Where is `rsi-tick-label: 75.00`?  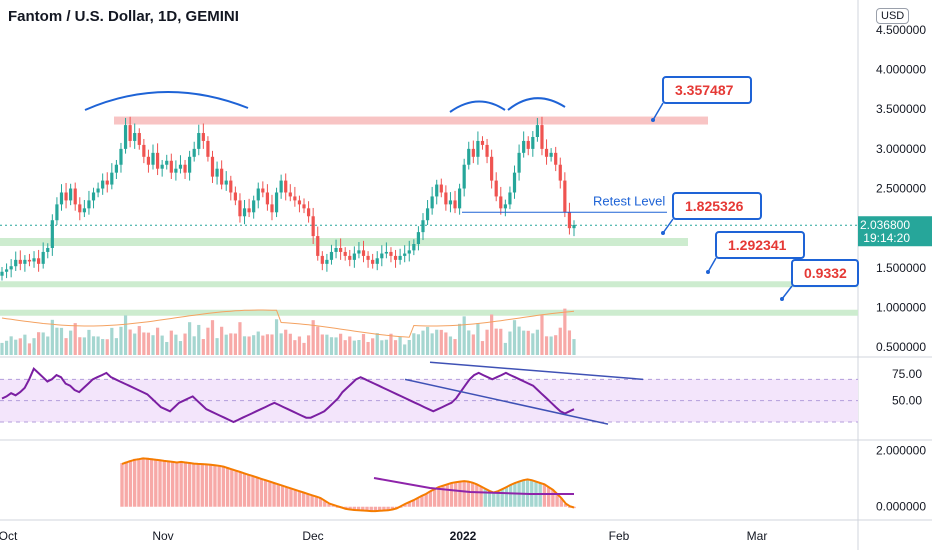 rsi-tick-label: 75.00 is located at coordinates (907, 374).